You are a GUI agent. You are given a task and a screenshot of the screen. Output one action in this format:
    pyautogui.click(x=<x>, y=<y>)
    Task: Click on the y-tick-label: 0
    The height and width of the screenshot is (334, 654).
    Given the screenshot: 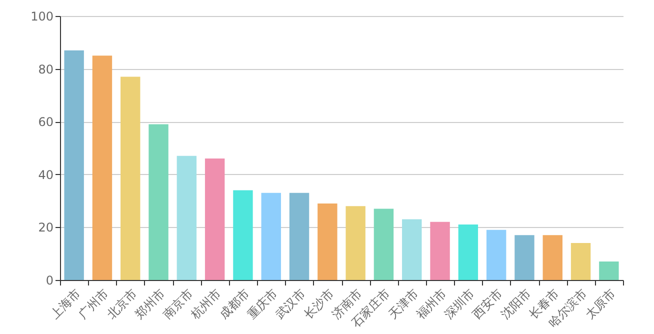 What is the action you would take?
    pyautogui.click(x=50, y=281)
    